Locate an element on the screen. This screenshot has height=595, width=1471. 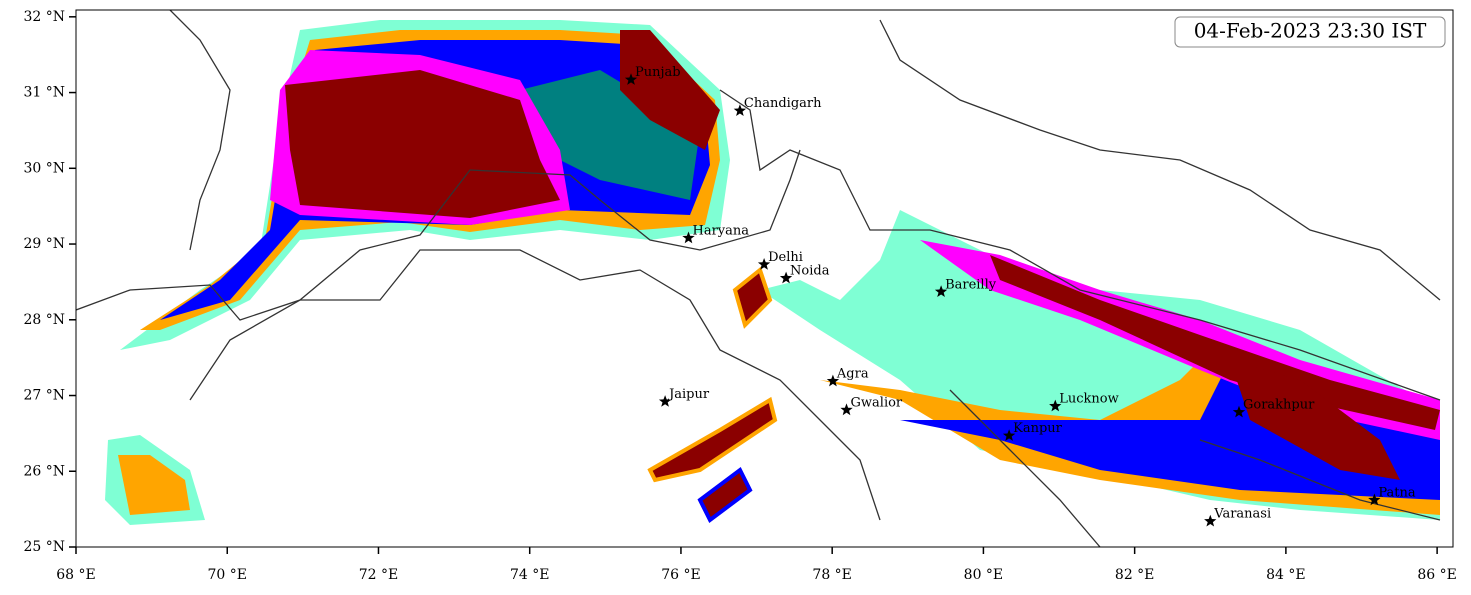
city-label: Gwalior is located at coordinates (877, 402).